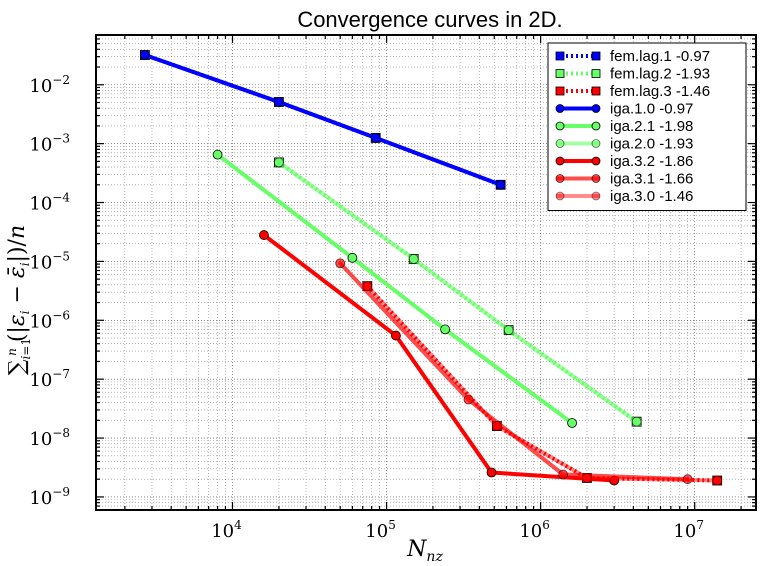 The width and height of the screenshot is (766, 566). Describe the element at coordinates (651, 161) in the screenshot. I see `legend-label: iga.3.2 -1.86` at that location.